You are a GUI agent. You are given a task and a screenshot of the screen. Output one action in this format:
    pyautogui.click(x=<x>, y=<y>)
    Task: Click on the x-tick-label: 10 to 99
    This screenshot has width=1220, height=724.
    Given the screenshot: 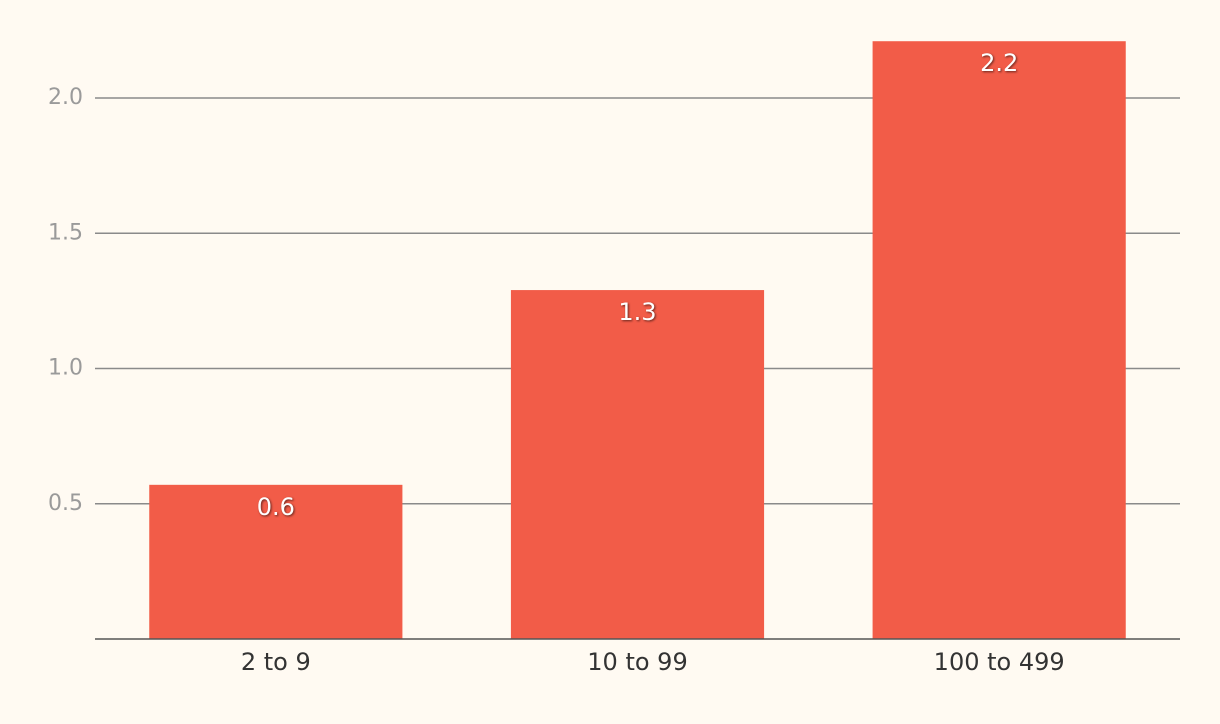 What is the action you would take?
    pyautogui.click(x=637, y=662)
    